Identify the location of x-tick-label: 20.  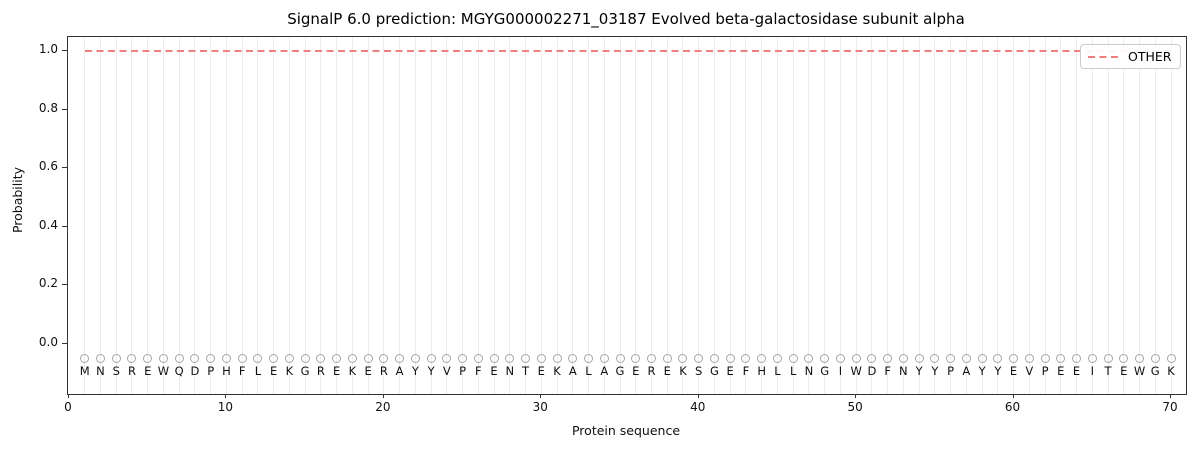
(383, 407).